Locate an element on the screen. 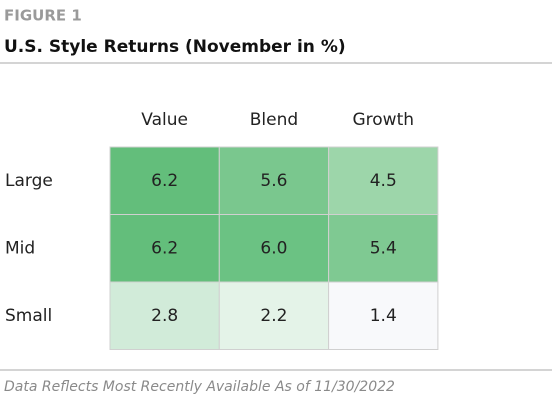 The height and width of the screenshot is (408, 552). row-label: Small is located at coordinates (28, 316).